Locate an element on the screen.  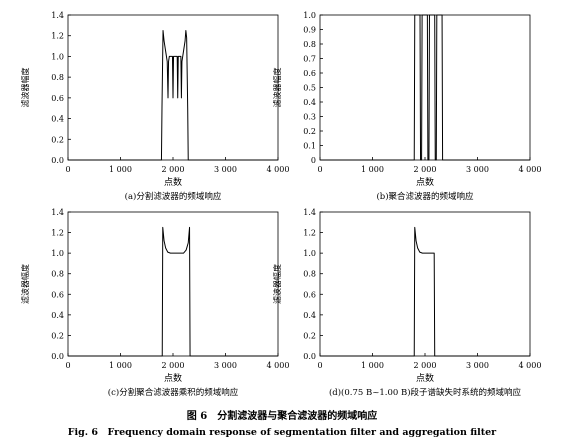
y-tick-label: 0.7 is located at coordinates (309, 59).